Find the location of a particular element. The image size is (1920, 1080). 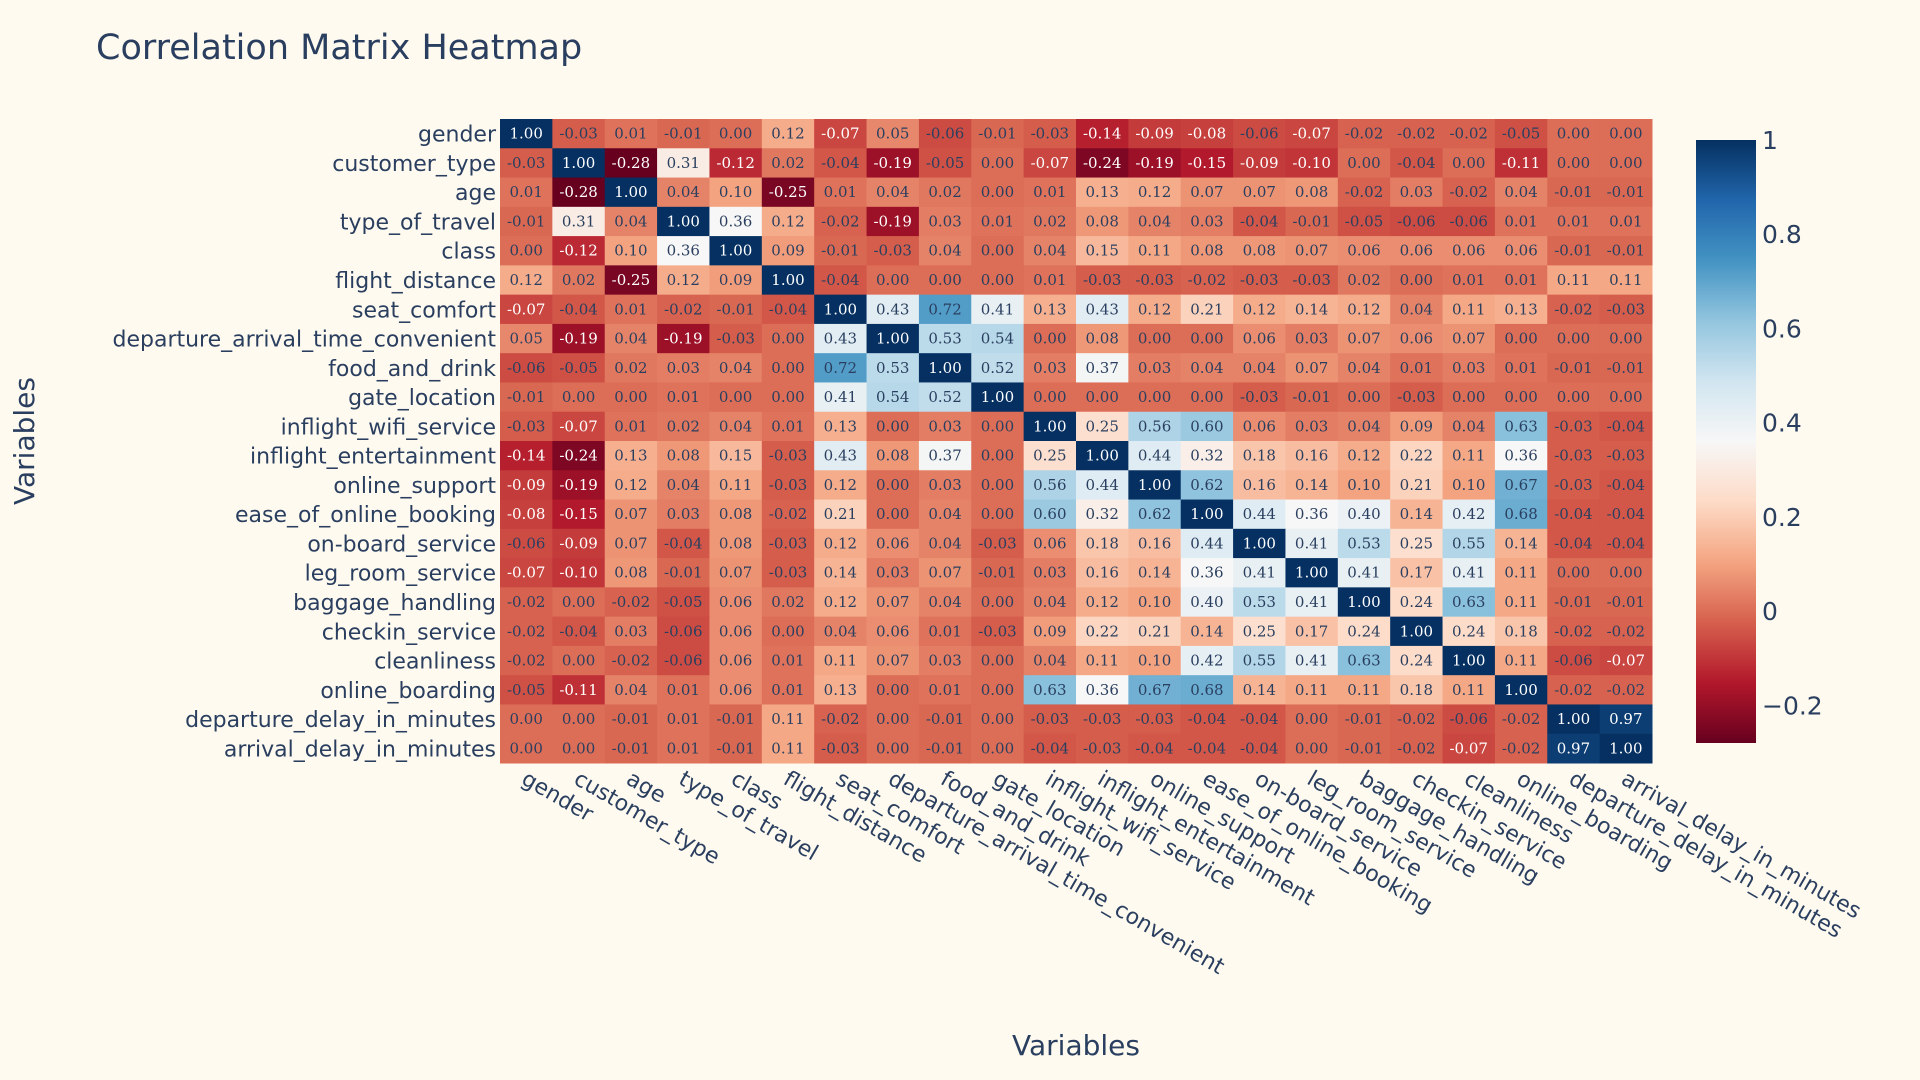

cell-value-label: -0.04 is located at coordinates (1259, 748).